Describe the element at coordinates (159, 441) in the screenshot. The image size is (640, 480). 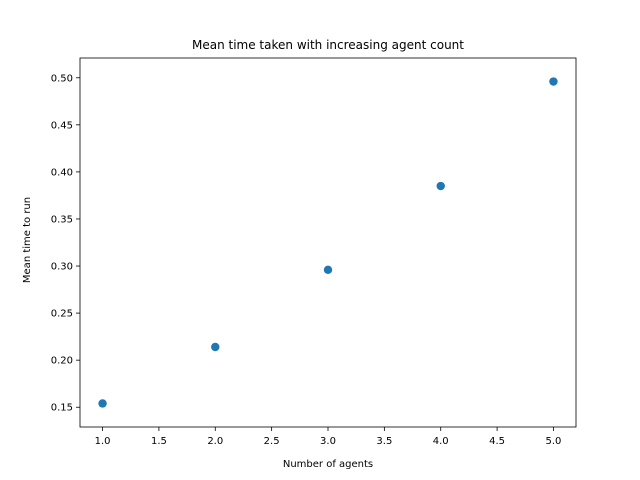
I see `x-tick-label: 1.5` at that location.